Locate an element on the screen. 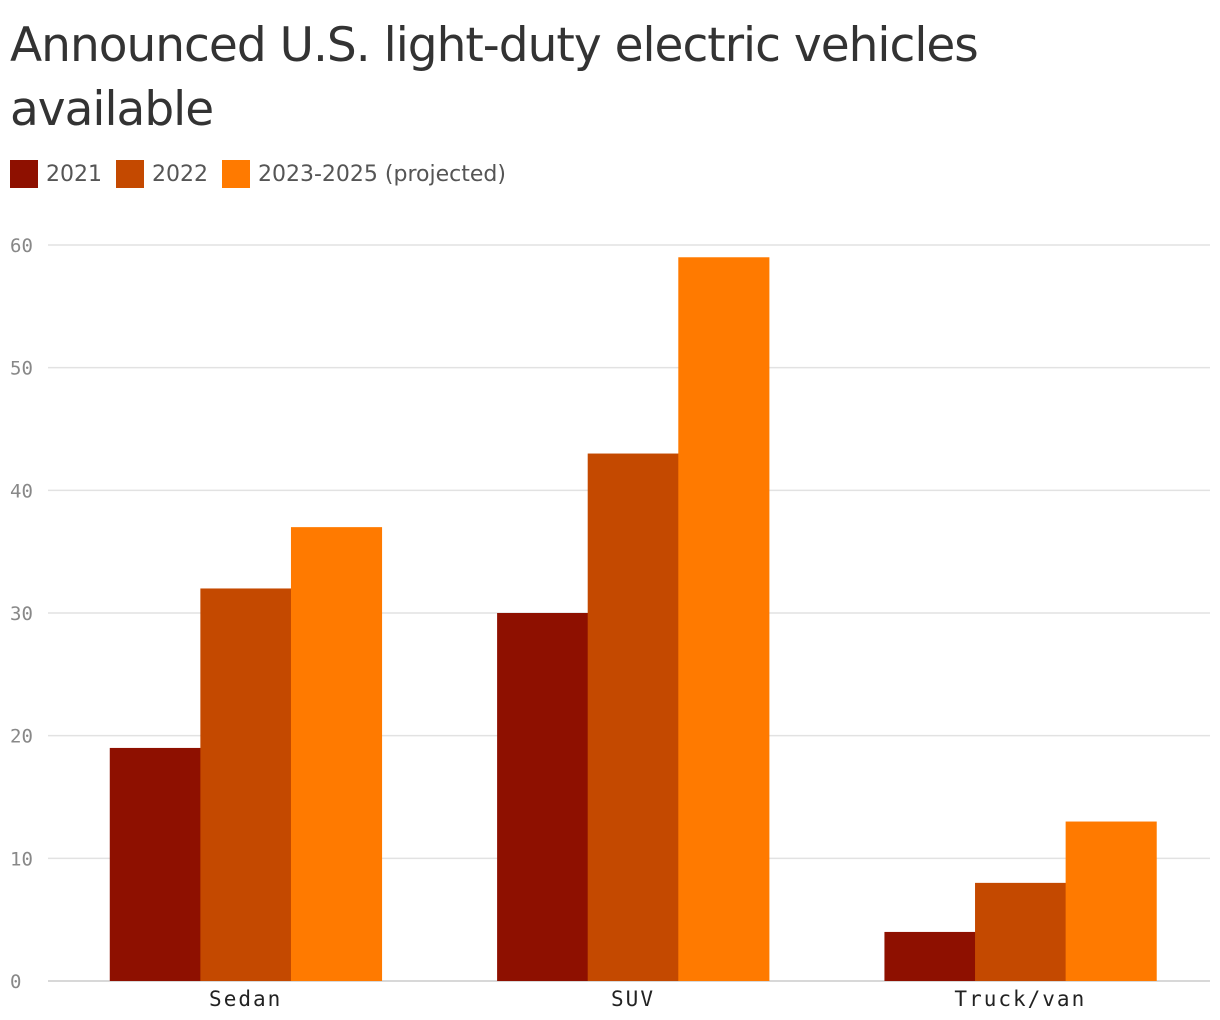 The height and width of the screenshot is (1020, 1220). legend-item: 2021 is located at coordinates (56, 174).